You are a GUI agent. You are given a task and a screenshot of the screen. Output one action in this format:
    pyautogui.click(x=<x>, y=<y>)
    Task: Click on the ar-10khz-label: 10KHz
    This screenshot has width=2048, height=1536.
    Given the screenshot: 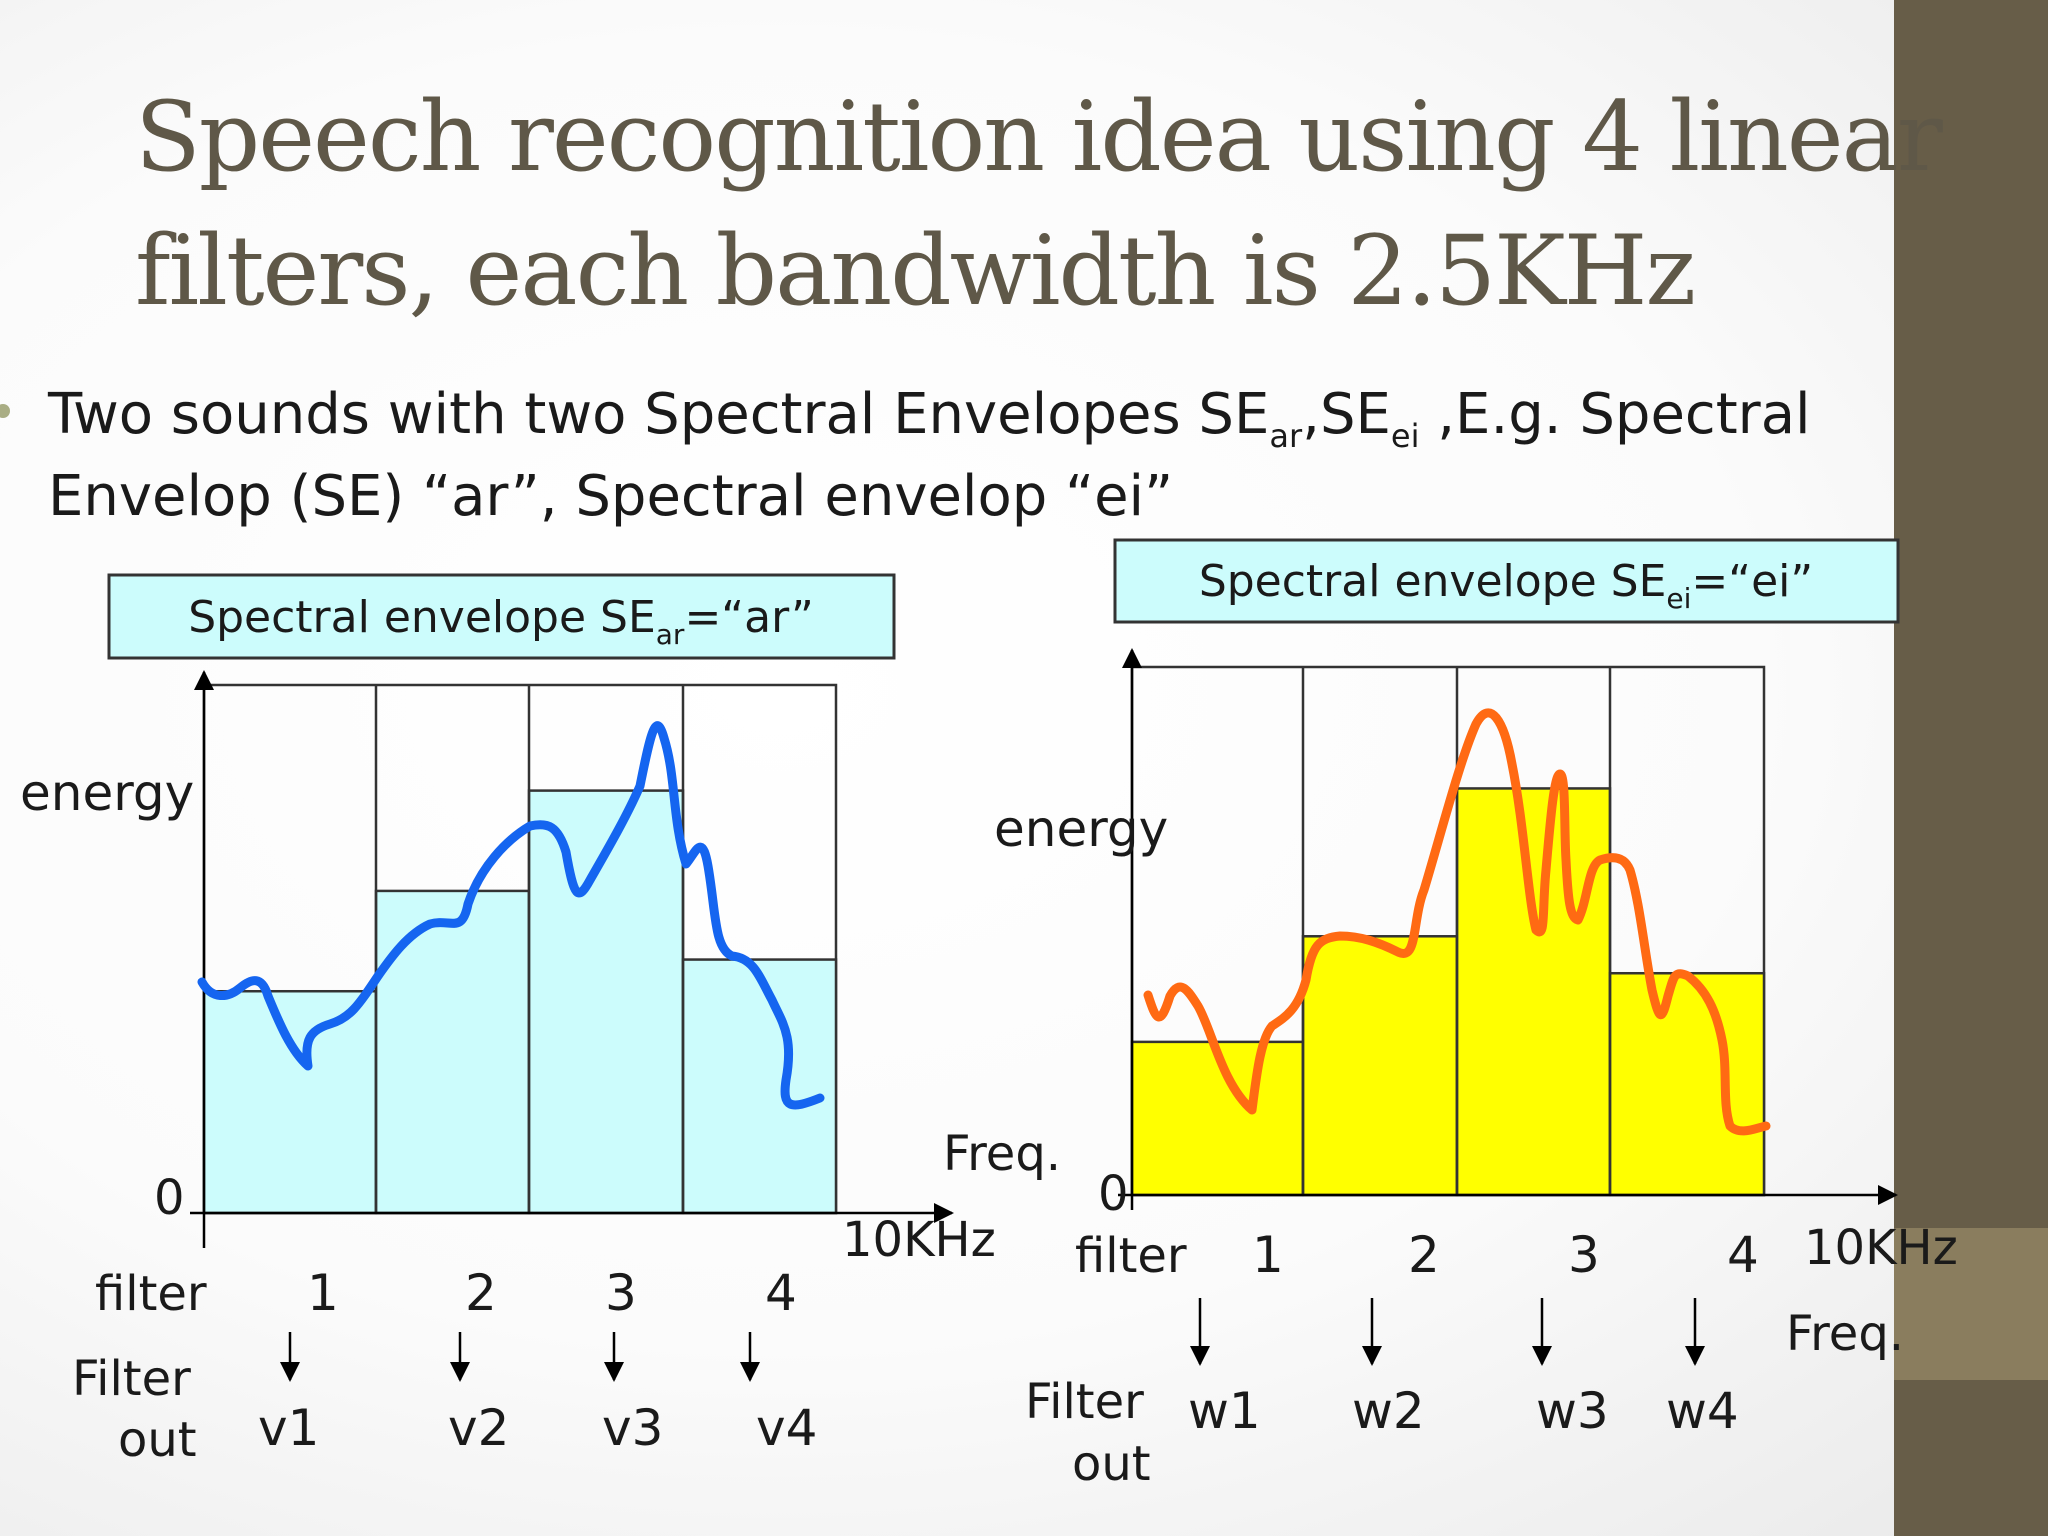 What is the action you would take?
    pyautogui.click(x=919, y=1240)
    